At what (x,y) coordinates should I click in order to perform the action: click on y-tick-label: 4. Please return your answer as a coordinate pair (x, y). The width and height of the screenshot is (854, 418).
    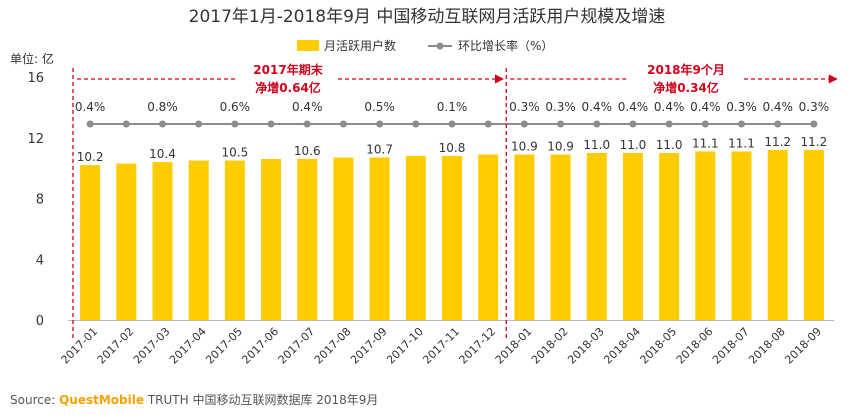
    Looking at the image, I should click on (40, 260).